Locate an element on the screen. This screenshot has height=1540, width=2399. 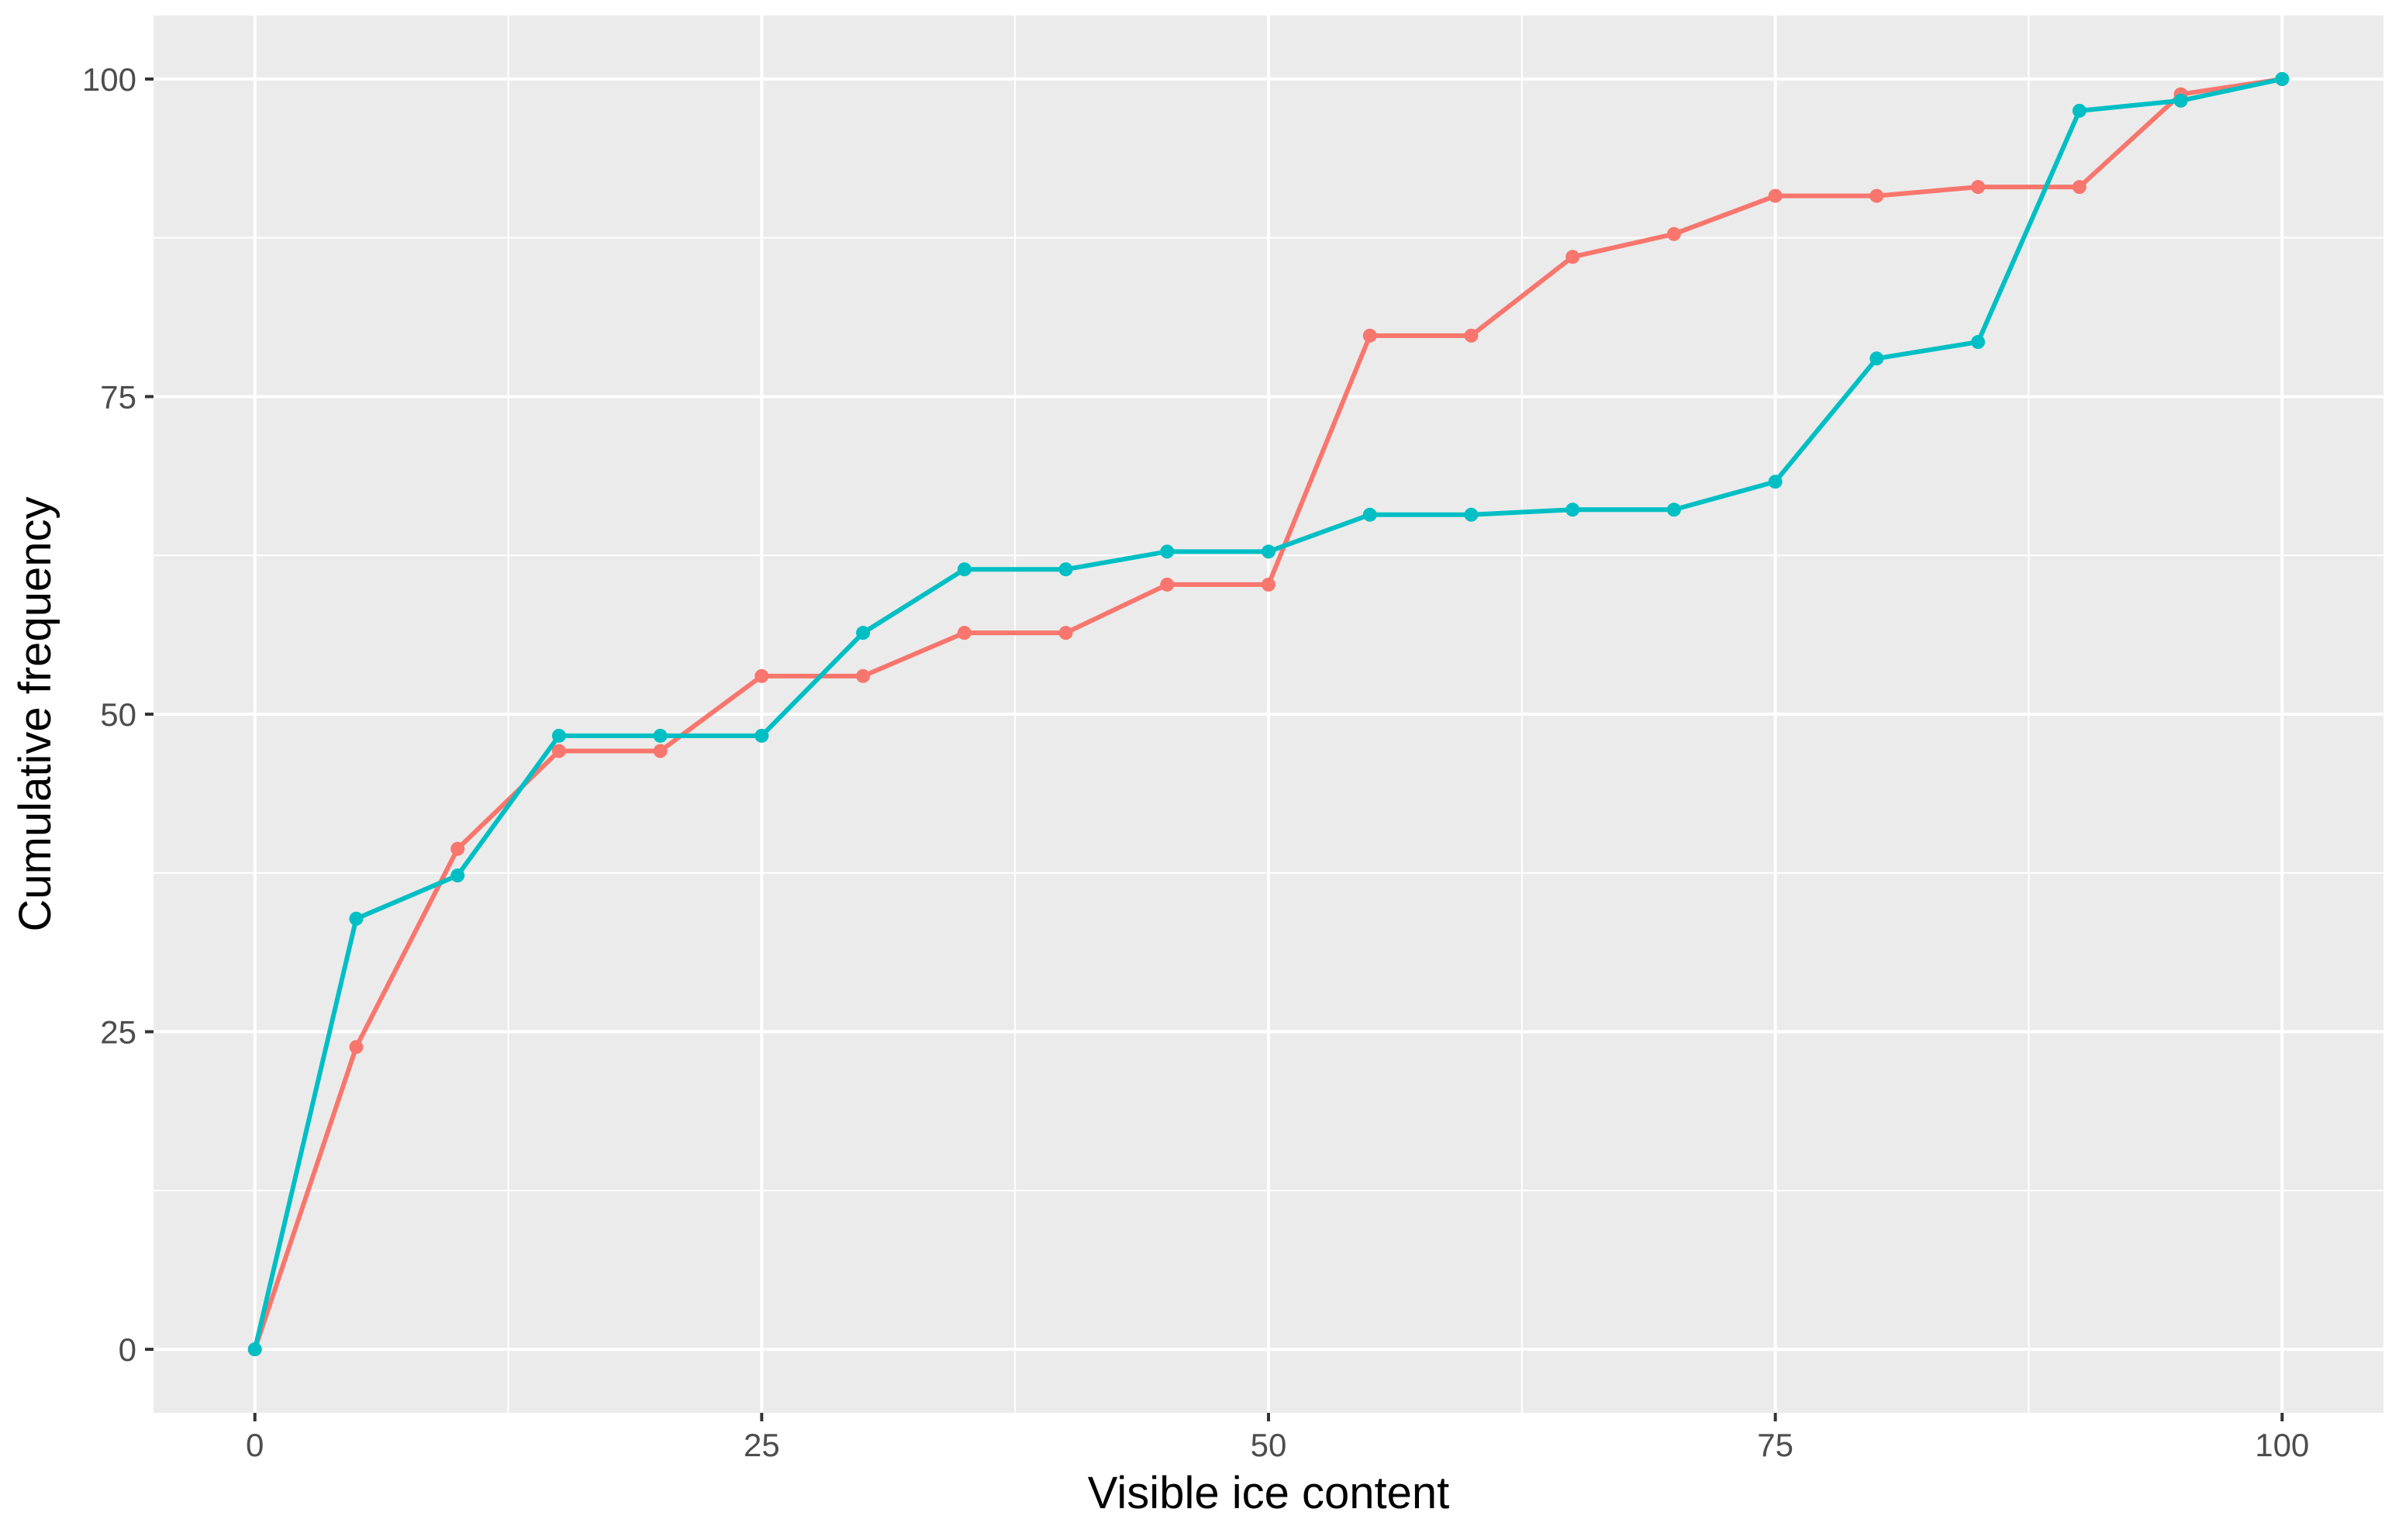
x-tick-label: 50 is located at coordinates (1269, 1445).